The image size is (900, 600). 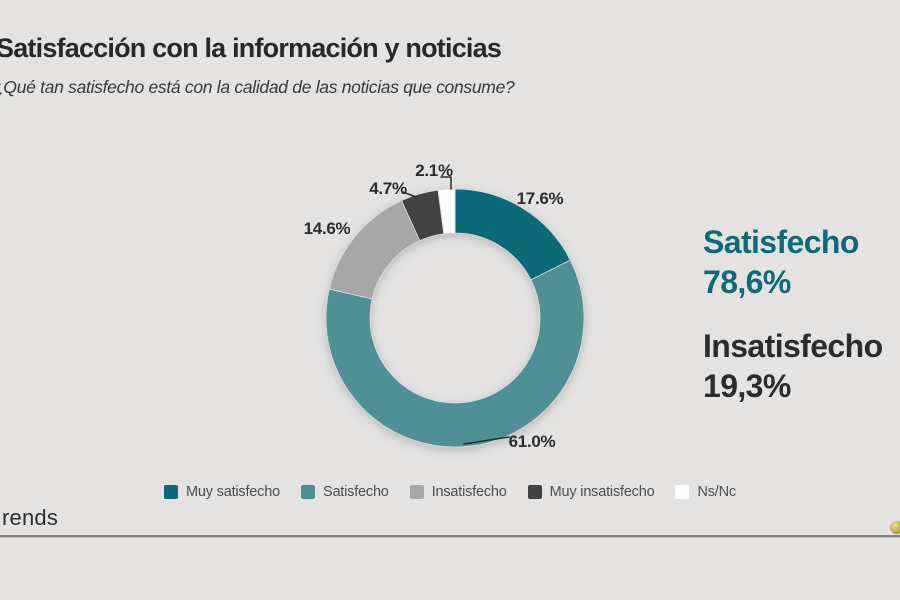 What do you see at coordinates (793, 346) in the screenshot?
I see `summary-unsatisfied-label: Insatisfecho` at bounding box center [793, 346].